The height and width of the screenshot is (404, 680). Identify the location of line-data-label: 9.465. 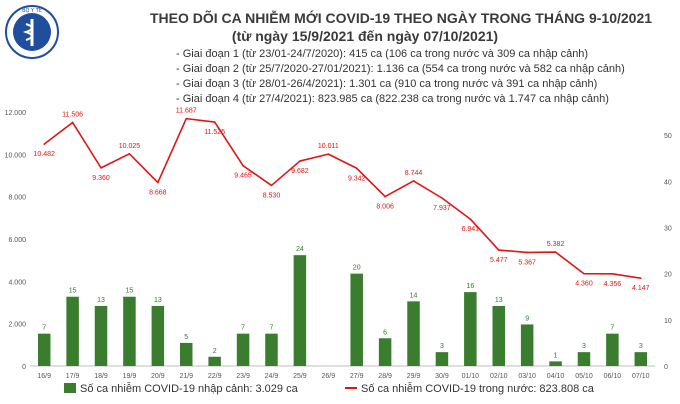
(243, 176).